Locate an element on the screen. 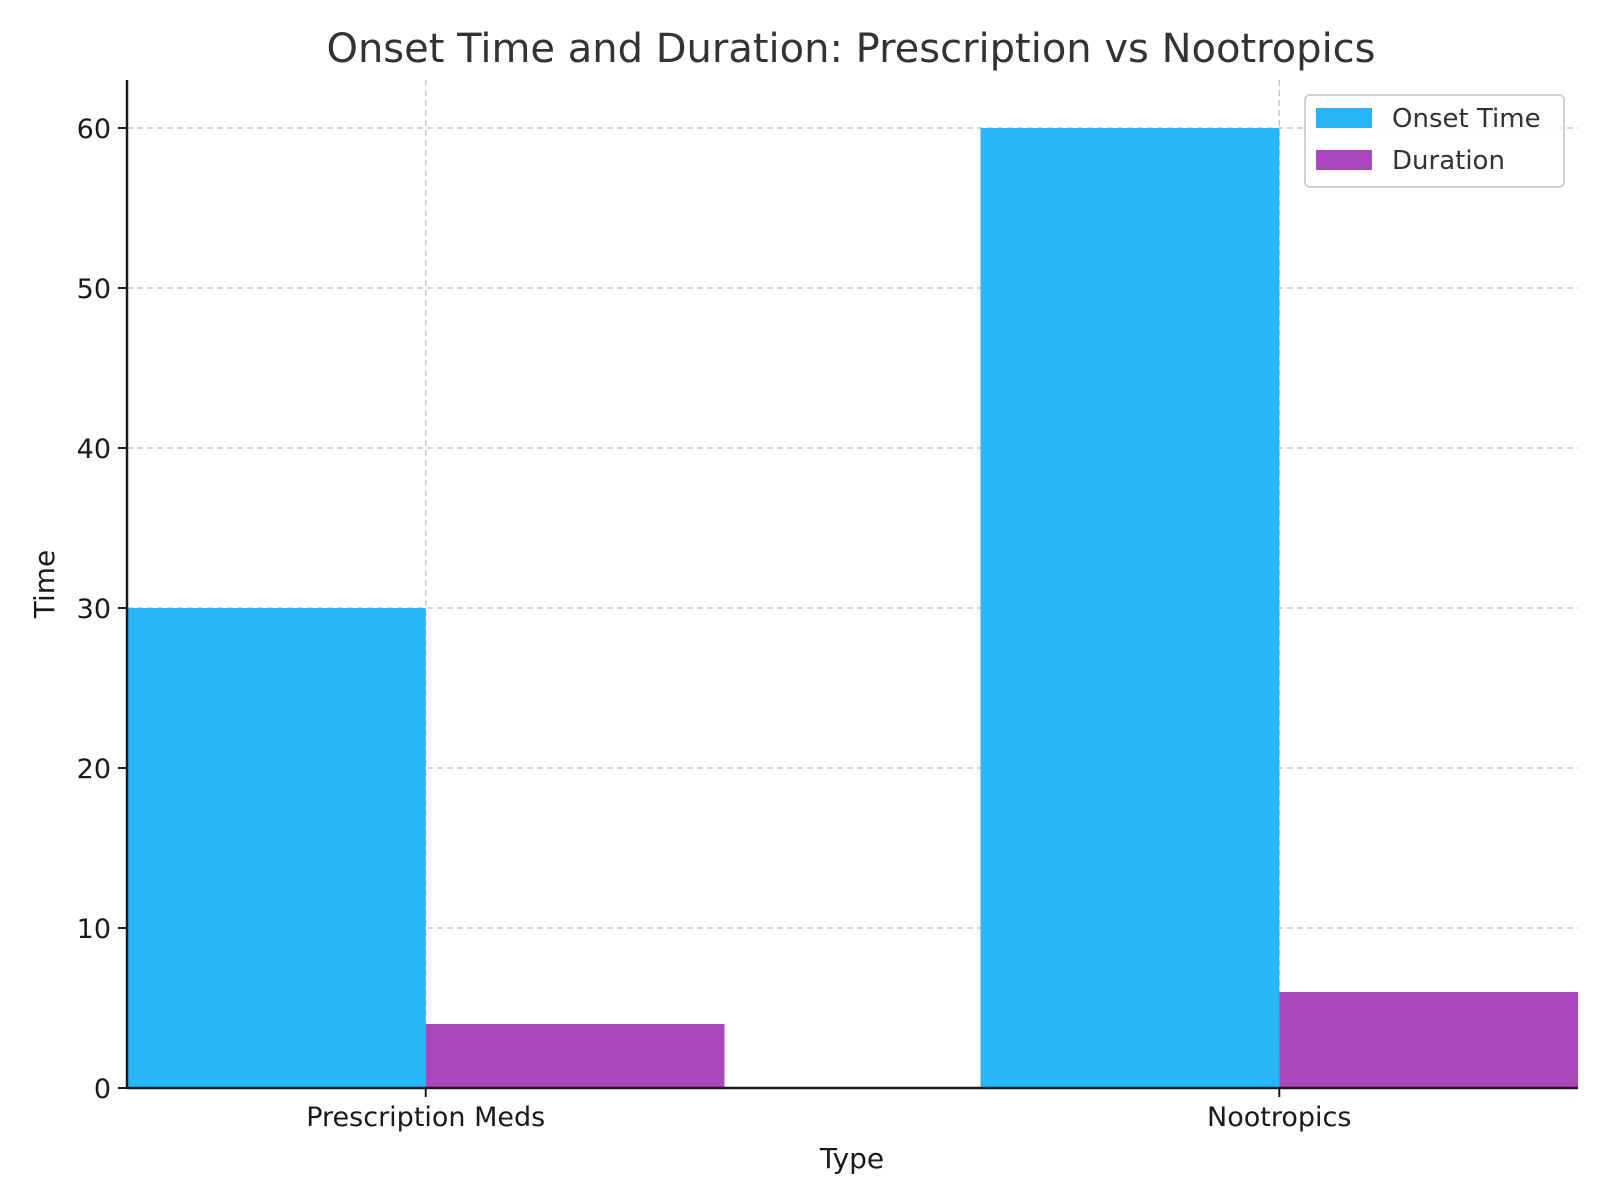 This screenshot has width=1600, height=1200. y-tick-label-60: 60 is located at coordinates (94, 129).